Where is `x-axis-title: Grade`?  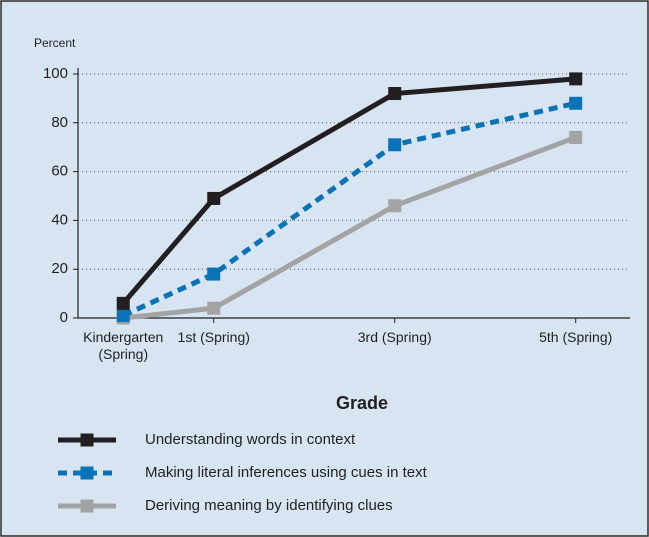 x-axis-title: Grade is located at coordinates (362, 403).